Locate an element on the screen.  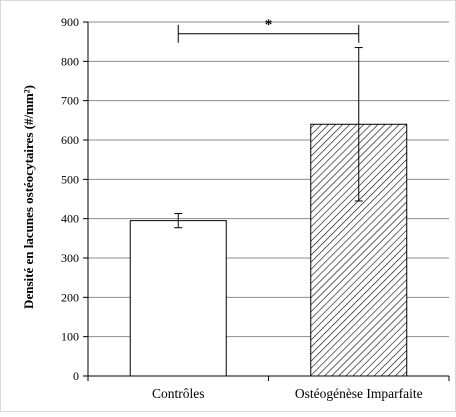
y-tick-label: 500 is located at coordinates (70, 179).